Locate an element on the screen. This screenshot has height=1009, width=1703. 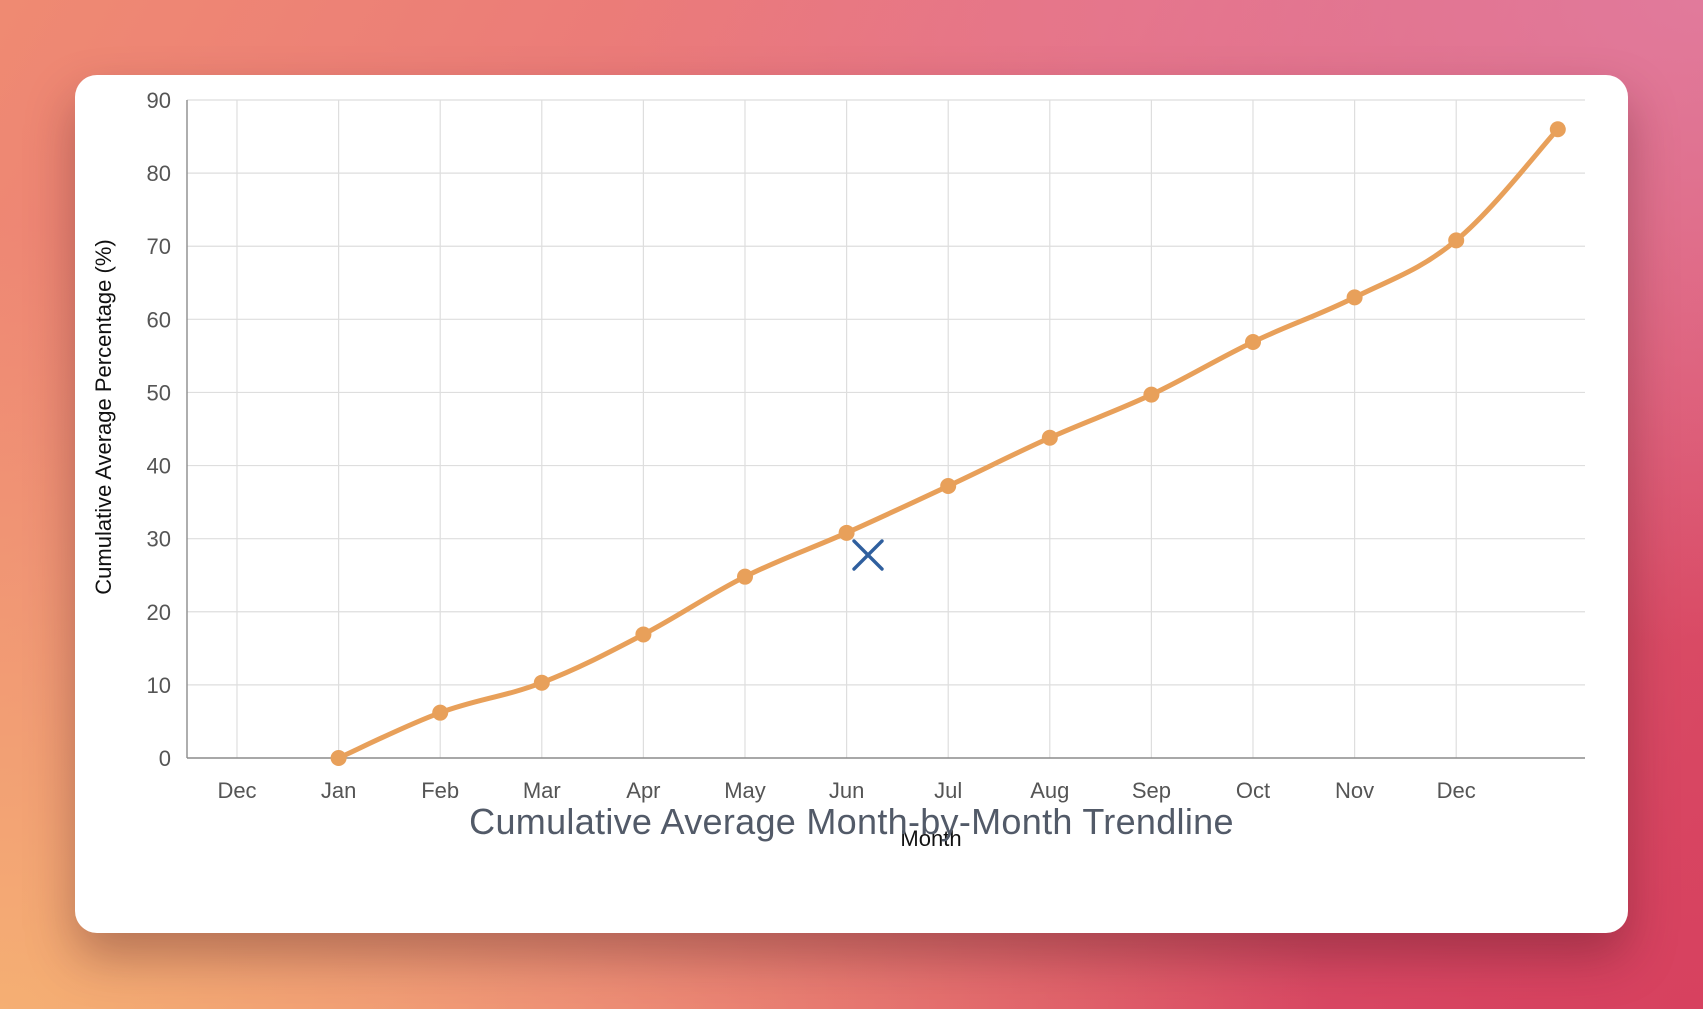
y-tick-labels: 0 10 20 30 40 50 60 70 80 90 is located at coordinates (159, 429).